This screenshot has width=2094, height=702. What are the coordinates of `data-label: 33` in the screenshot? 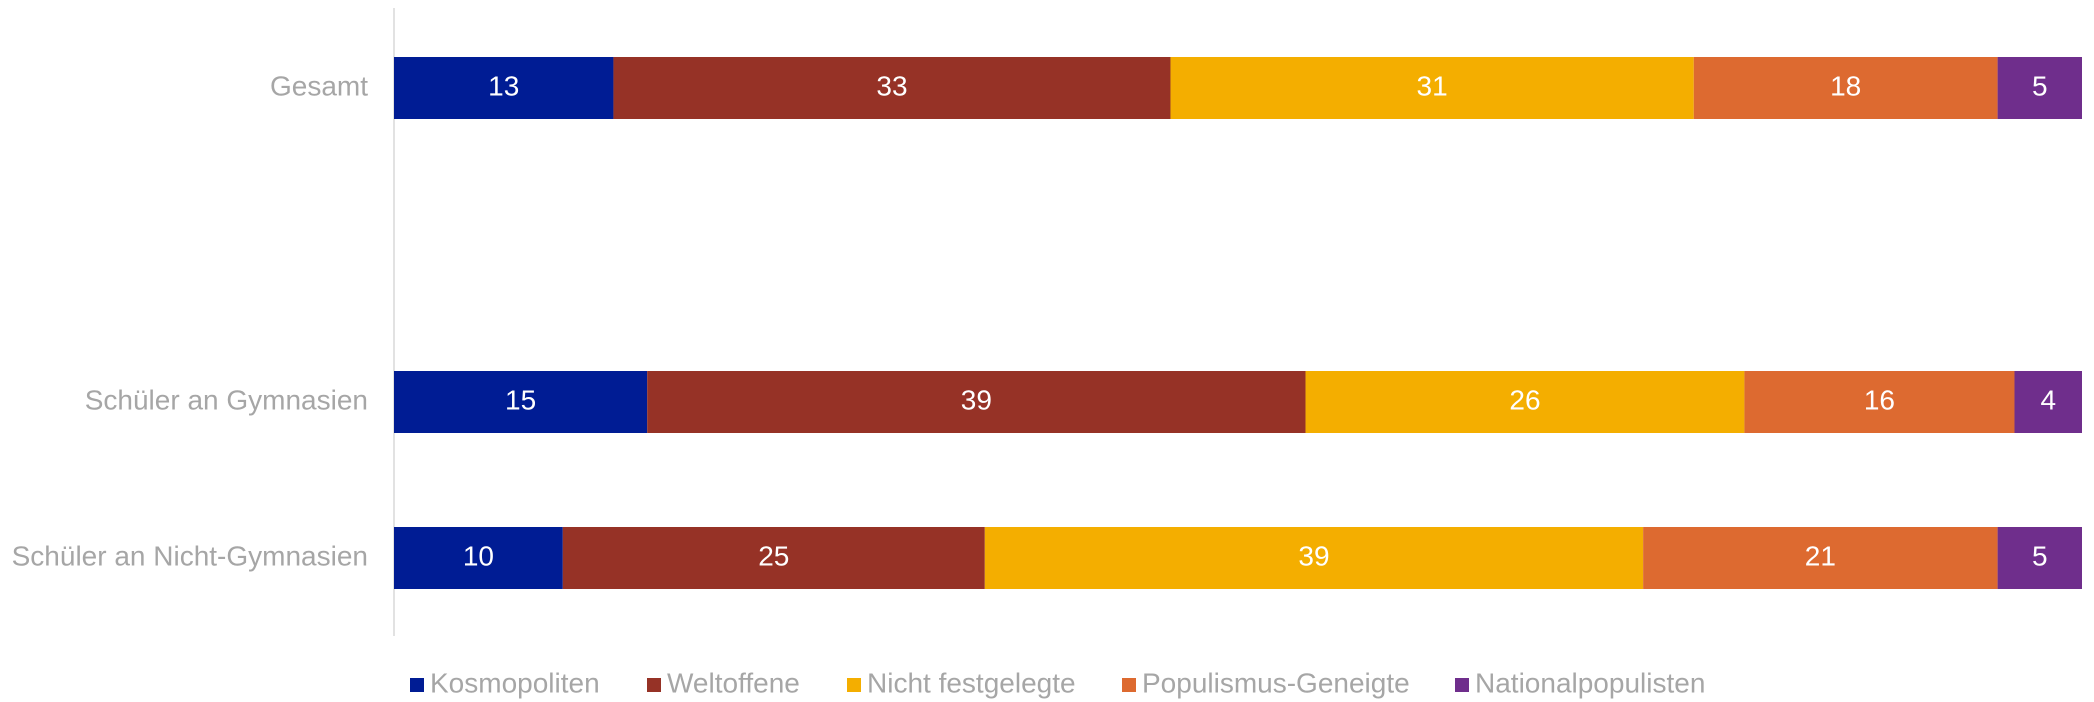 It's located at (891, 85).